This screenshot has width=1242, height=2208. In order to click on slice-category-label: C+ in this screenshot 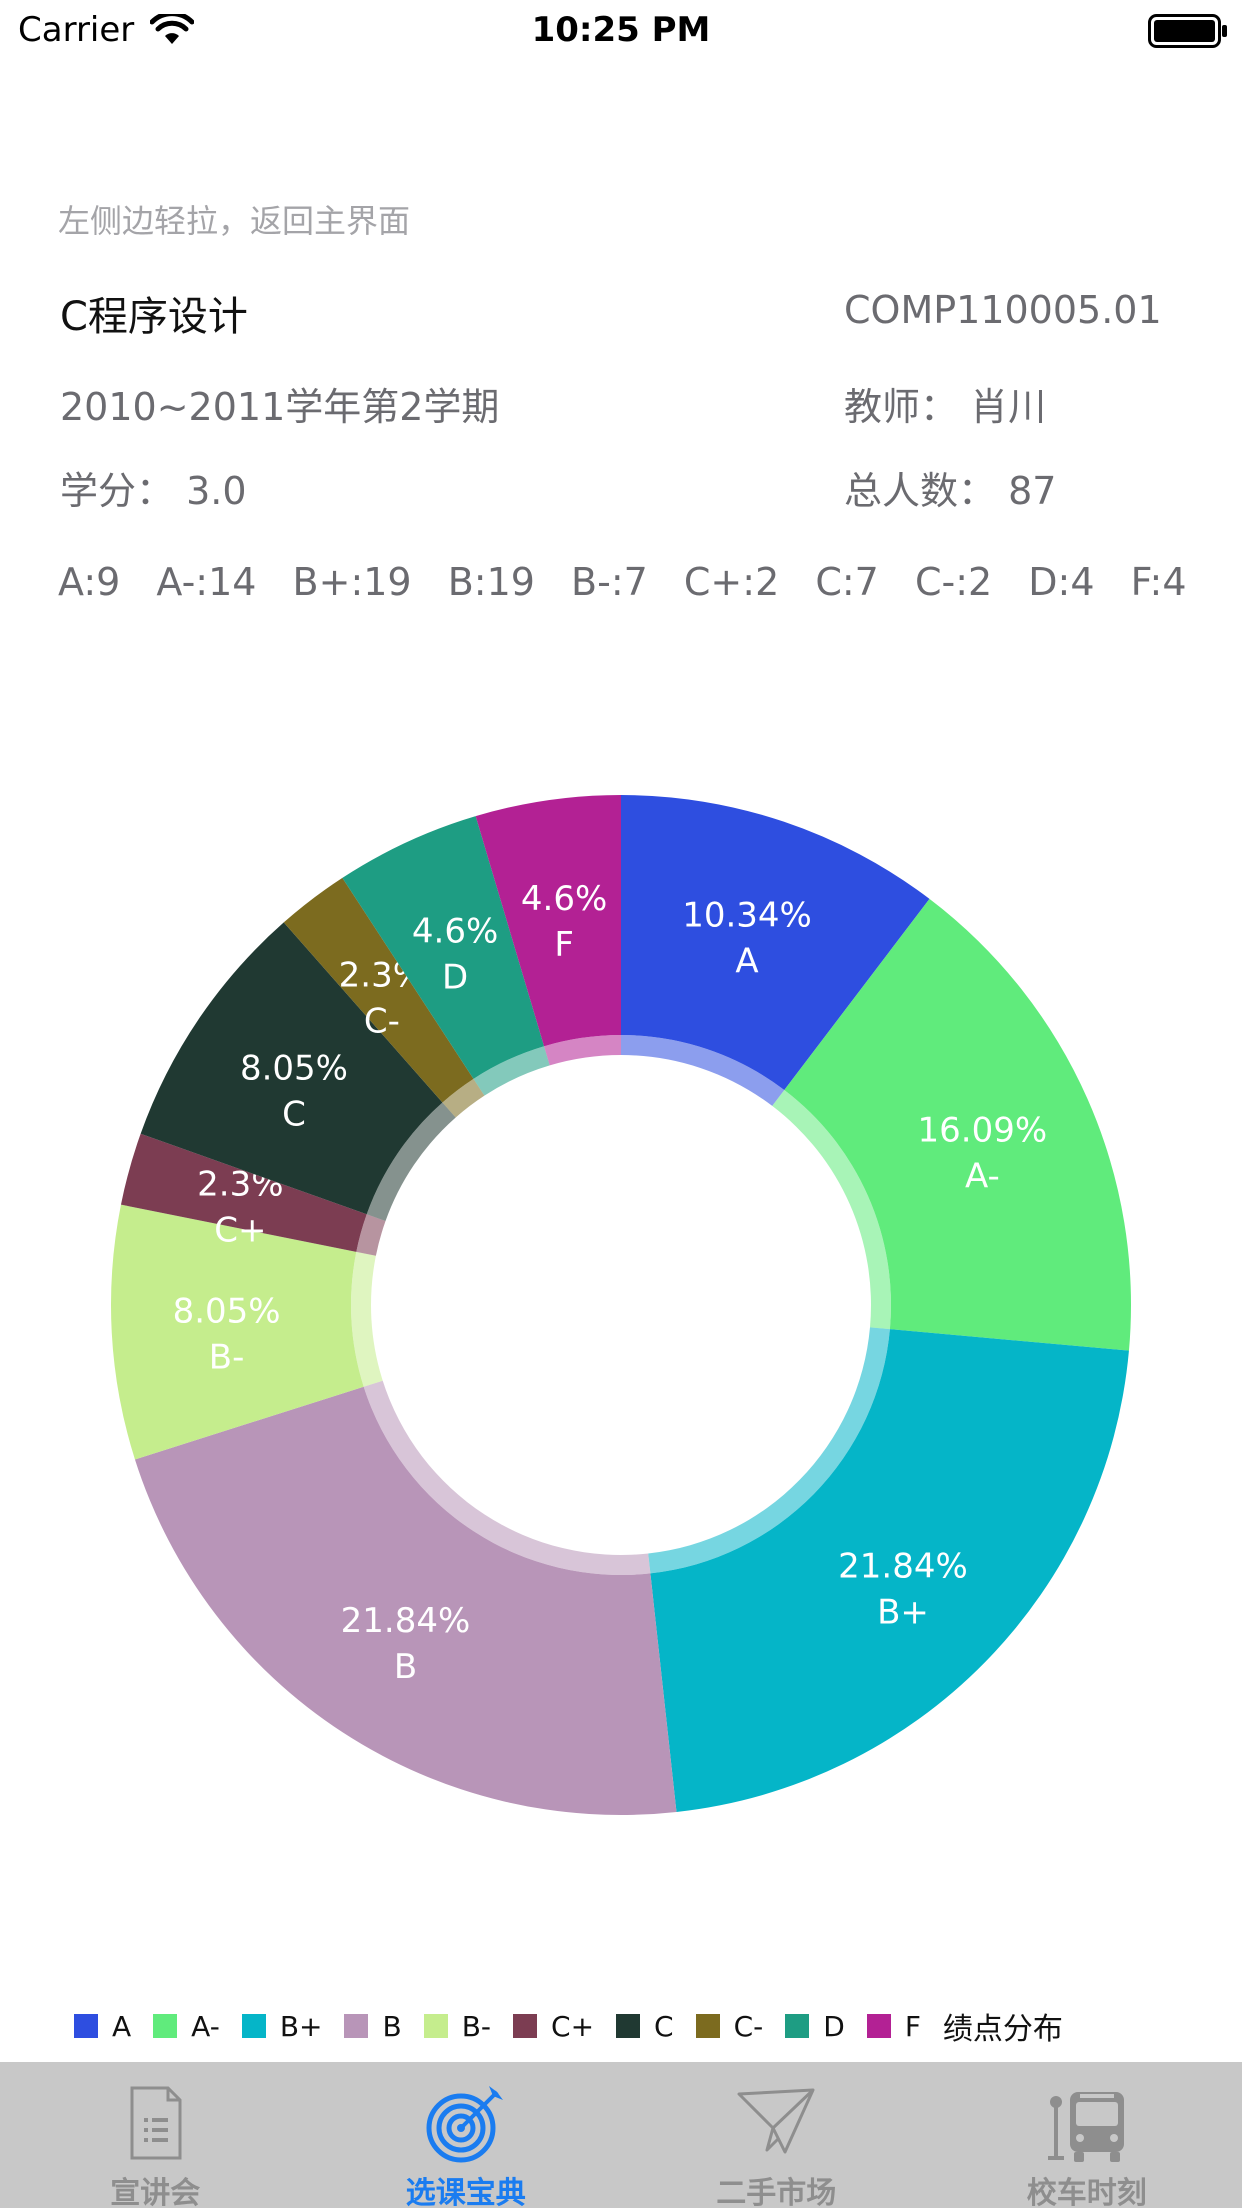, I will do `click(240, 1231)`.